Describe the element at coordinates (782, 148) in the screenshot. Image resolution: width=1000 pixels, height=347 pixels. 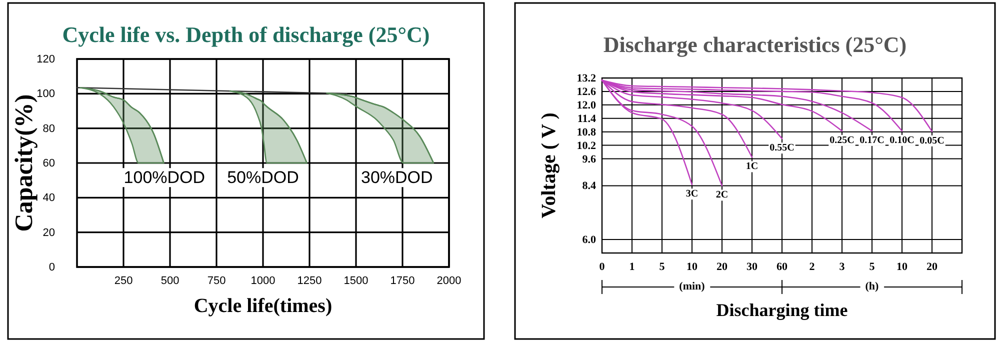
I see `series-label: 0.55C` at that location.